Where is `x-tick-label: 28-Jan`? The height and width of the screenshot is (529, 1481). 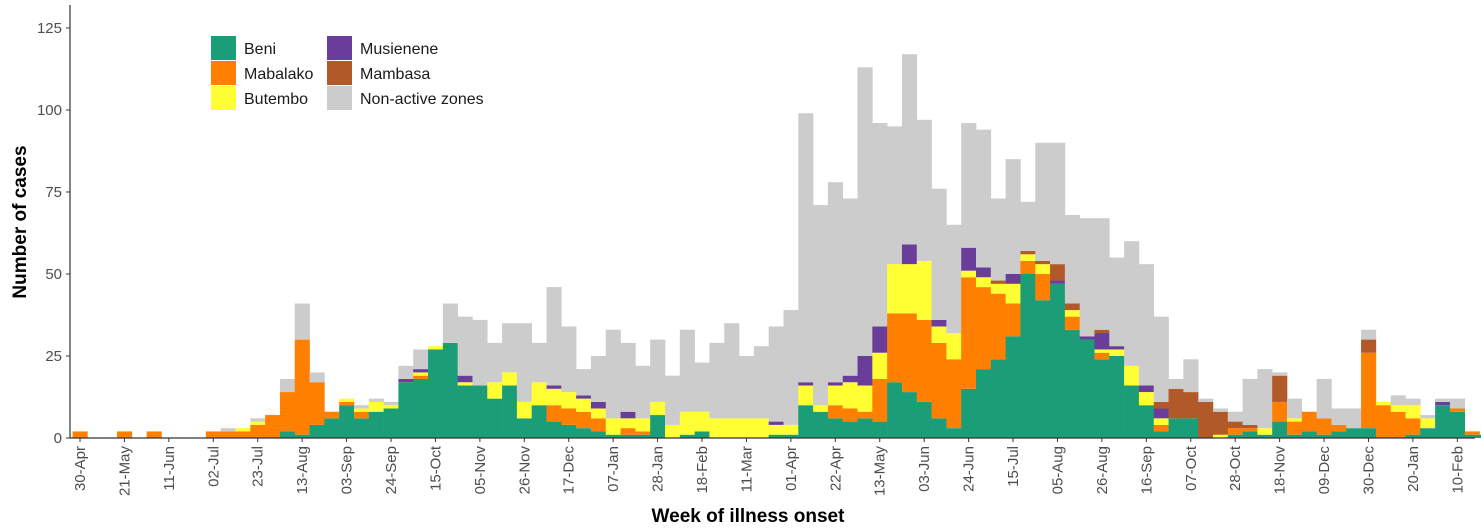 x-tick-label: 28-Jan is located at coordinates (658, 469).